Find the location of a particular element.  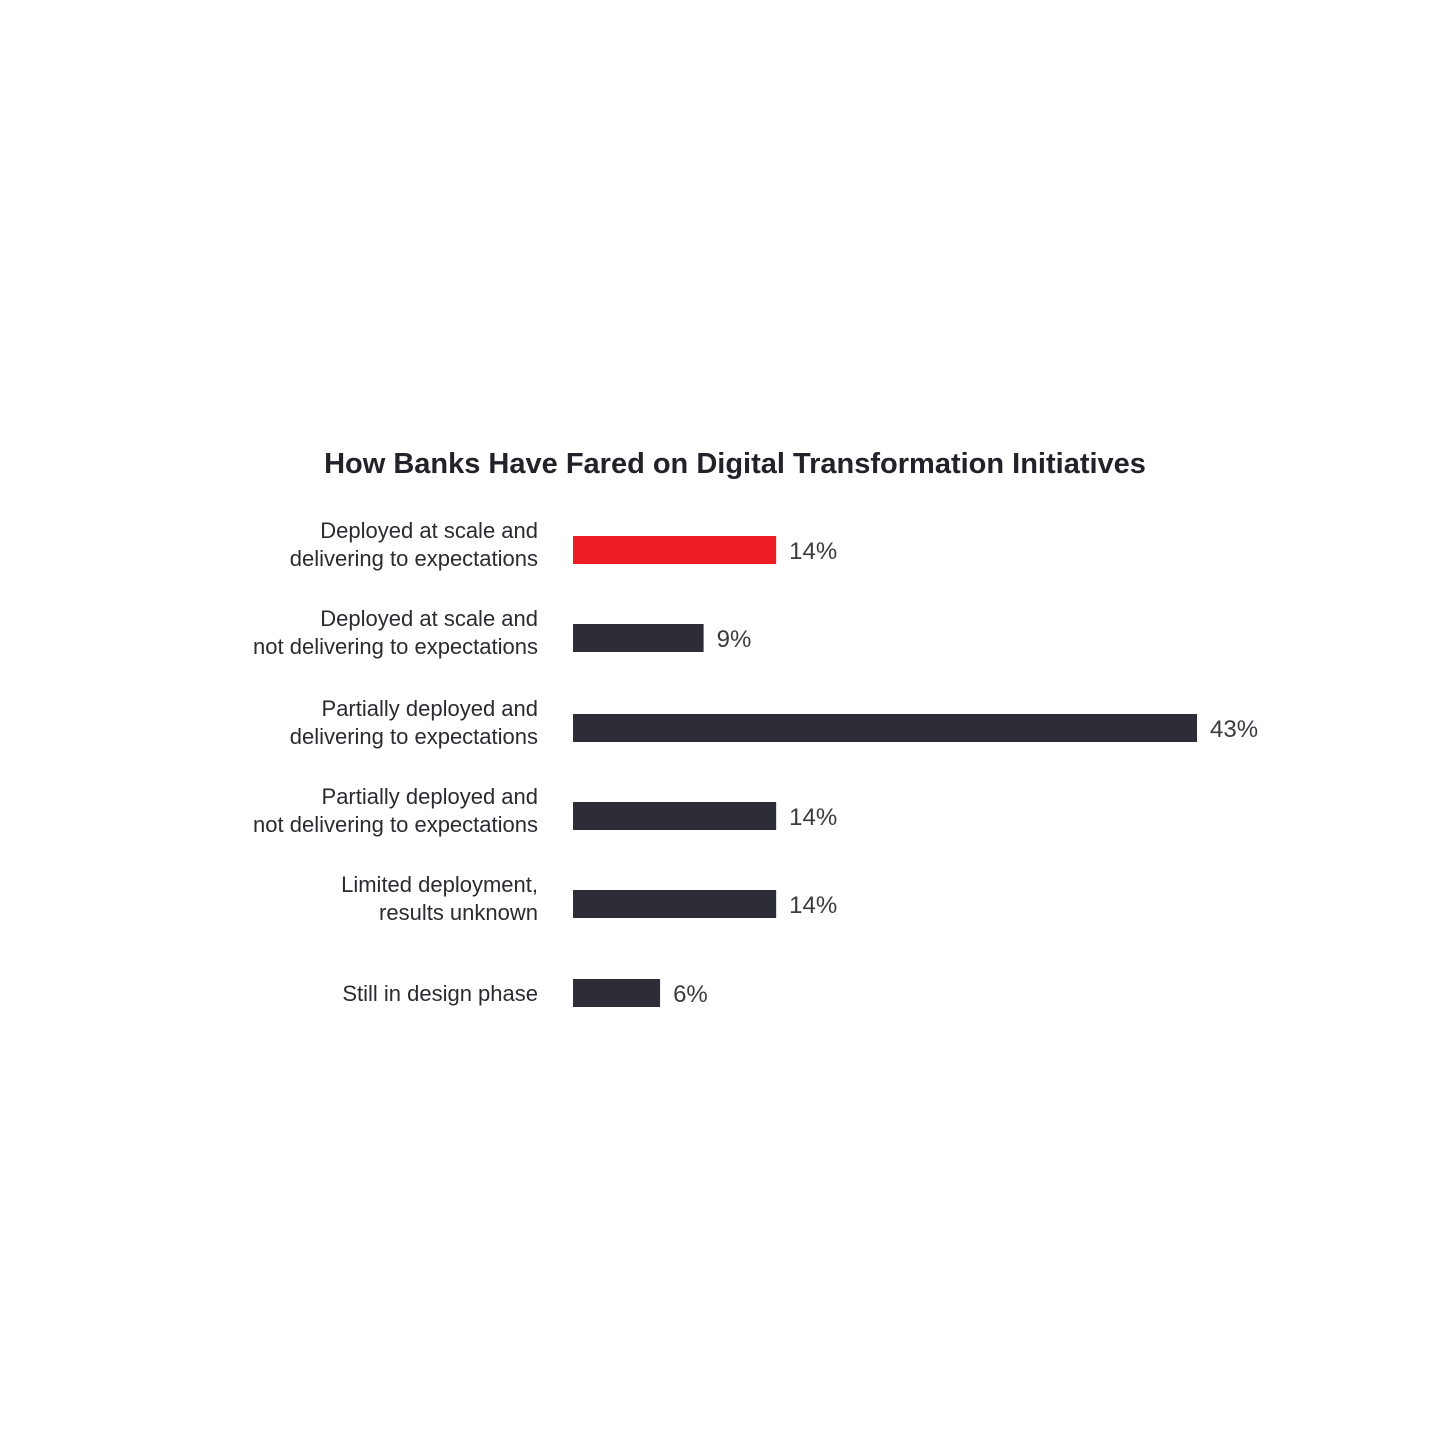

category-label-2-line-2: not delivering to expectations is located at coordinates (395, 646).